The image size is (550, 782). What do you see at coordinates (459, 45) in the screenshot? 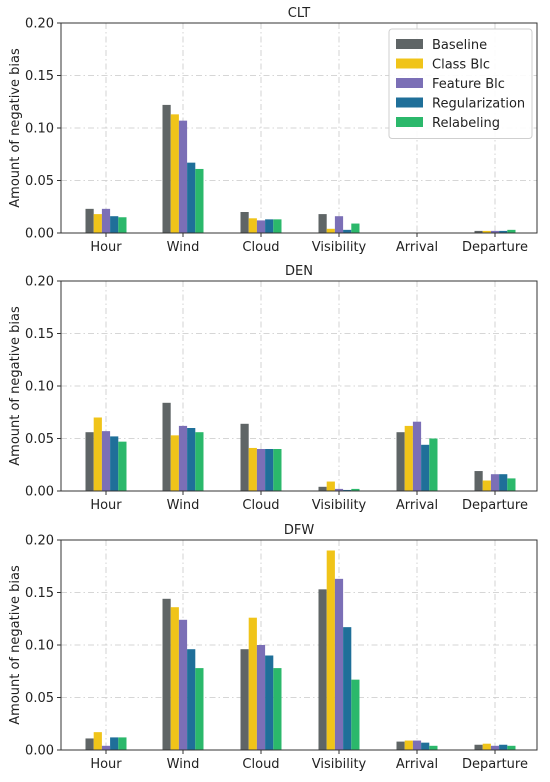
I see `legend-label-baseline: Baseline` at bounding box center [459, 45].